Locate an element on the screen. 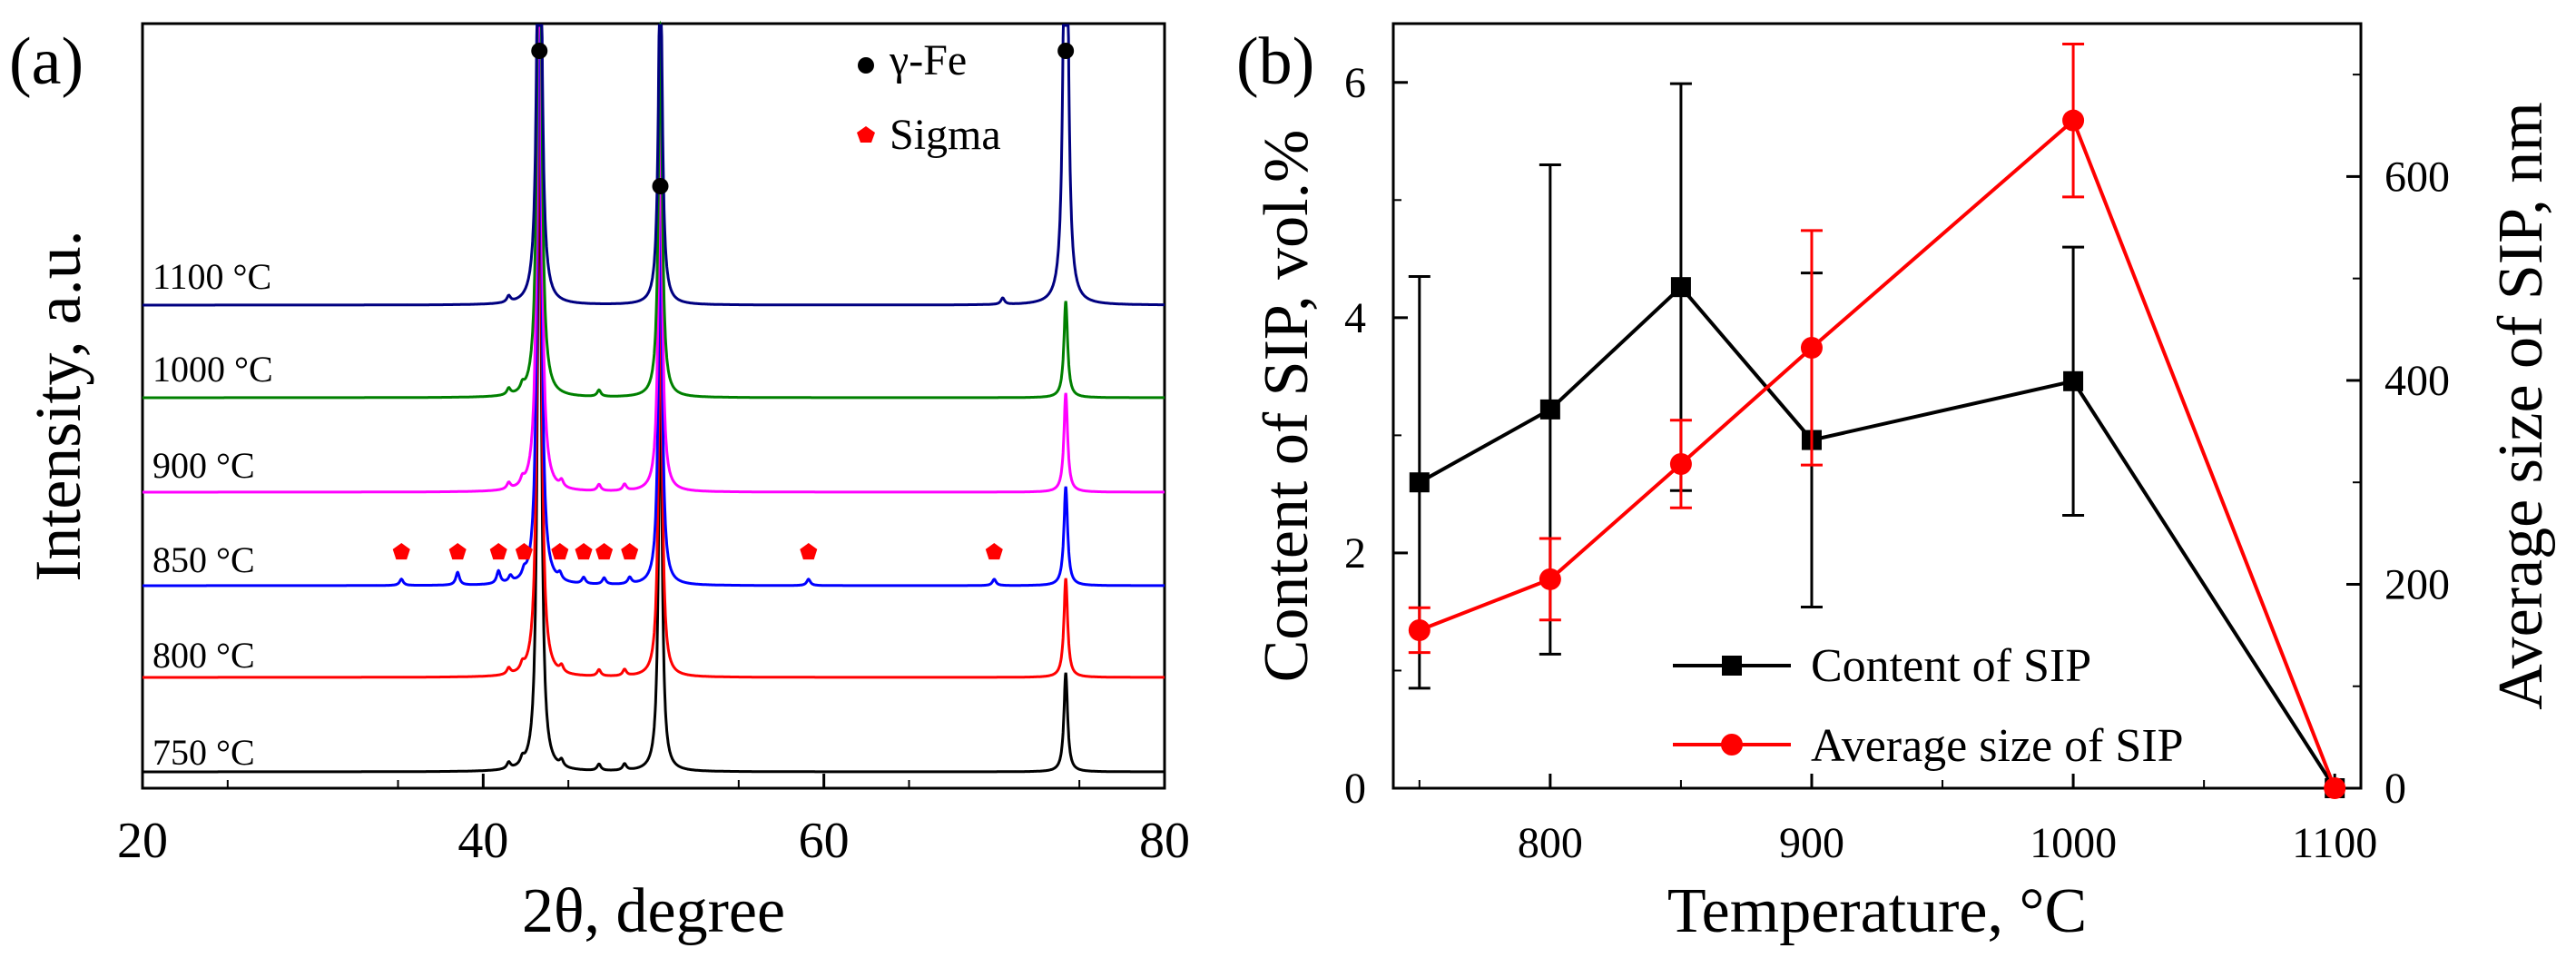 This screenshot has height=968, width=2576. sip-y2-tick-label: 600 is located at coordinates (2417, 177).